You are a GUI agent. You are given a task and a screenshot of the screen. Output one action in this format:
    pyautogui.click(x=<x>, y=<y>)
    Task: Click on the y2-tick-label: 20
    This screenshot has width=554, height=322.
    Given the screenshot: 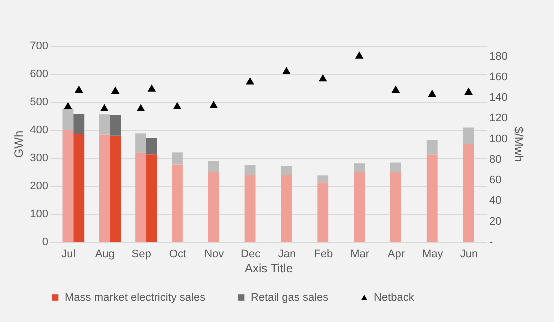 What is the action you would take?
    pyautogui.click(x=496, y=222)
    